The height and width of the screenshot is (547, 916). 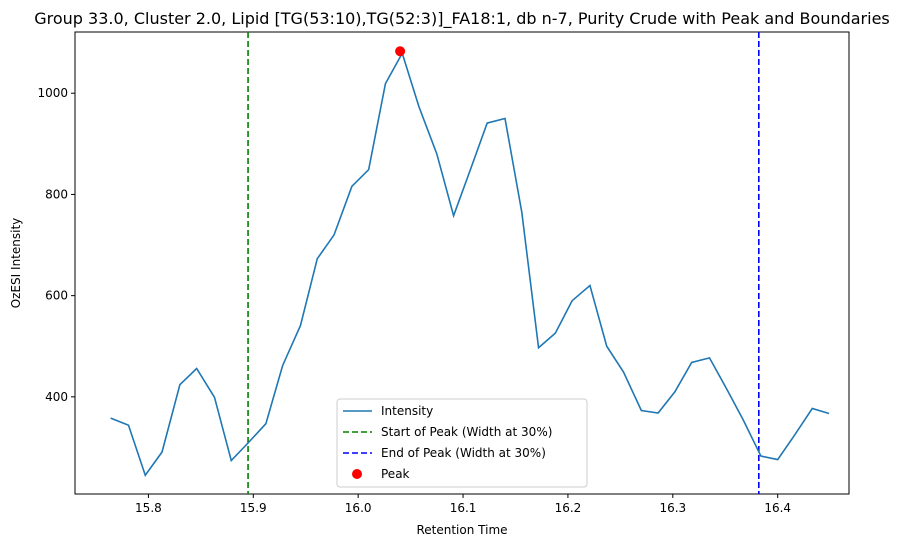 What do you see at coordinates (56, 245) in the screenshot?
I see `y-axis-ticks: 400 600 800 1000` at bounding box center [56, 245].